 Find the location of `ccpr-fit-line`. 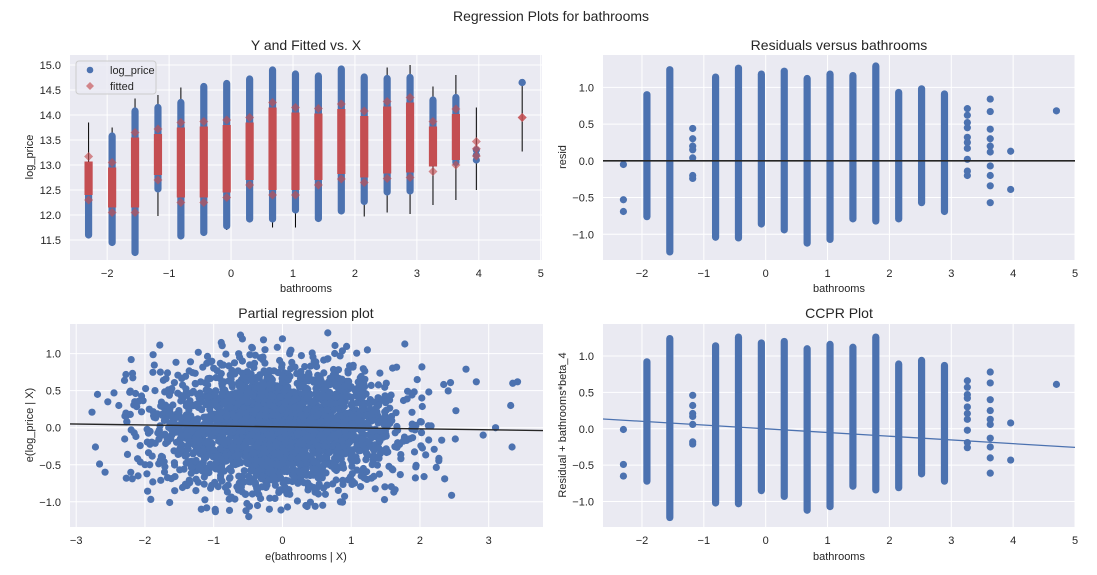

ccpr-fit-line is located at coordinates (839, 433).